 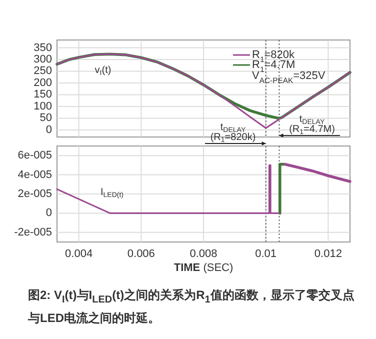 I want to click on annotation: t$_{DELAY}$ (R$_{1}$=4.7M), so click(x=312, y=125).